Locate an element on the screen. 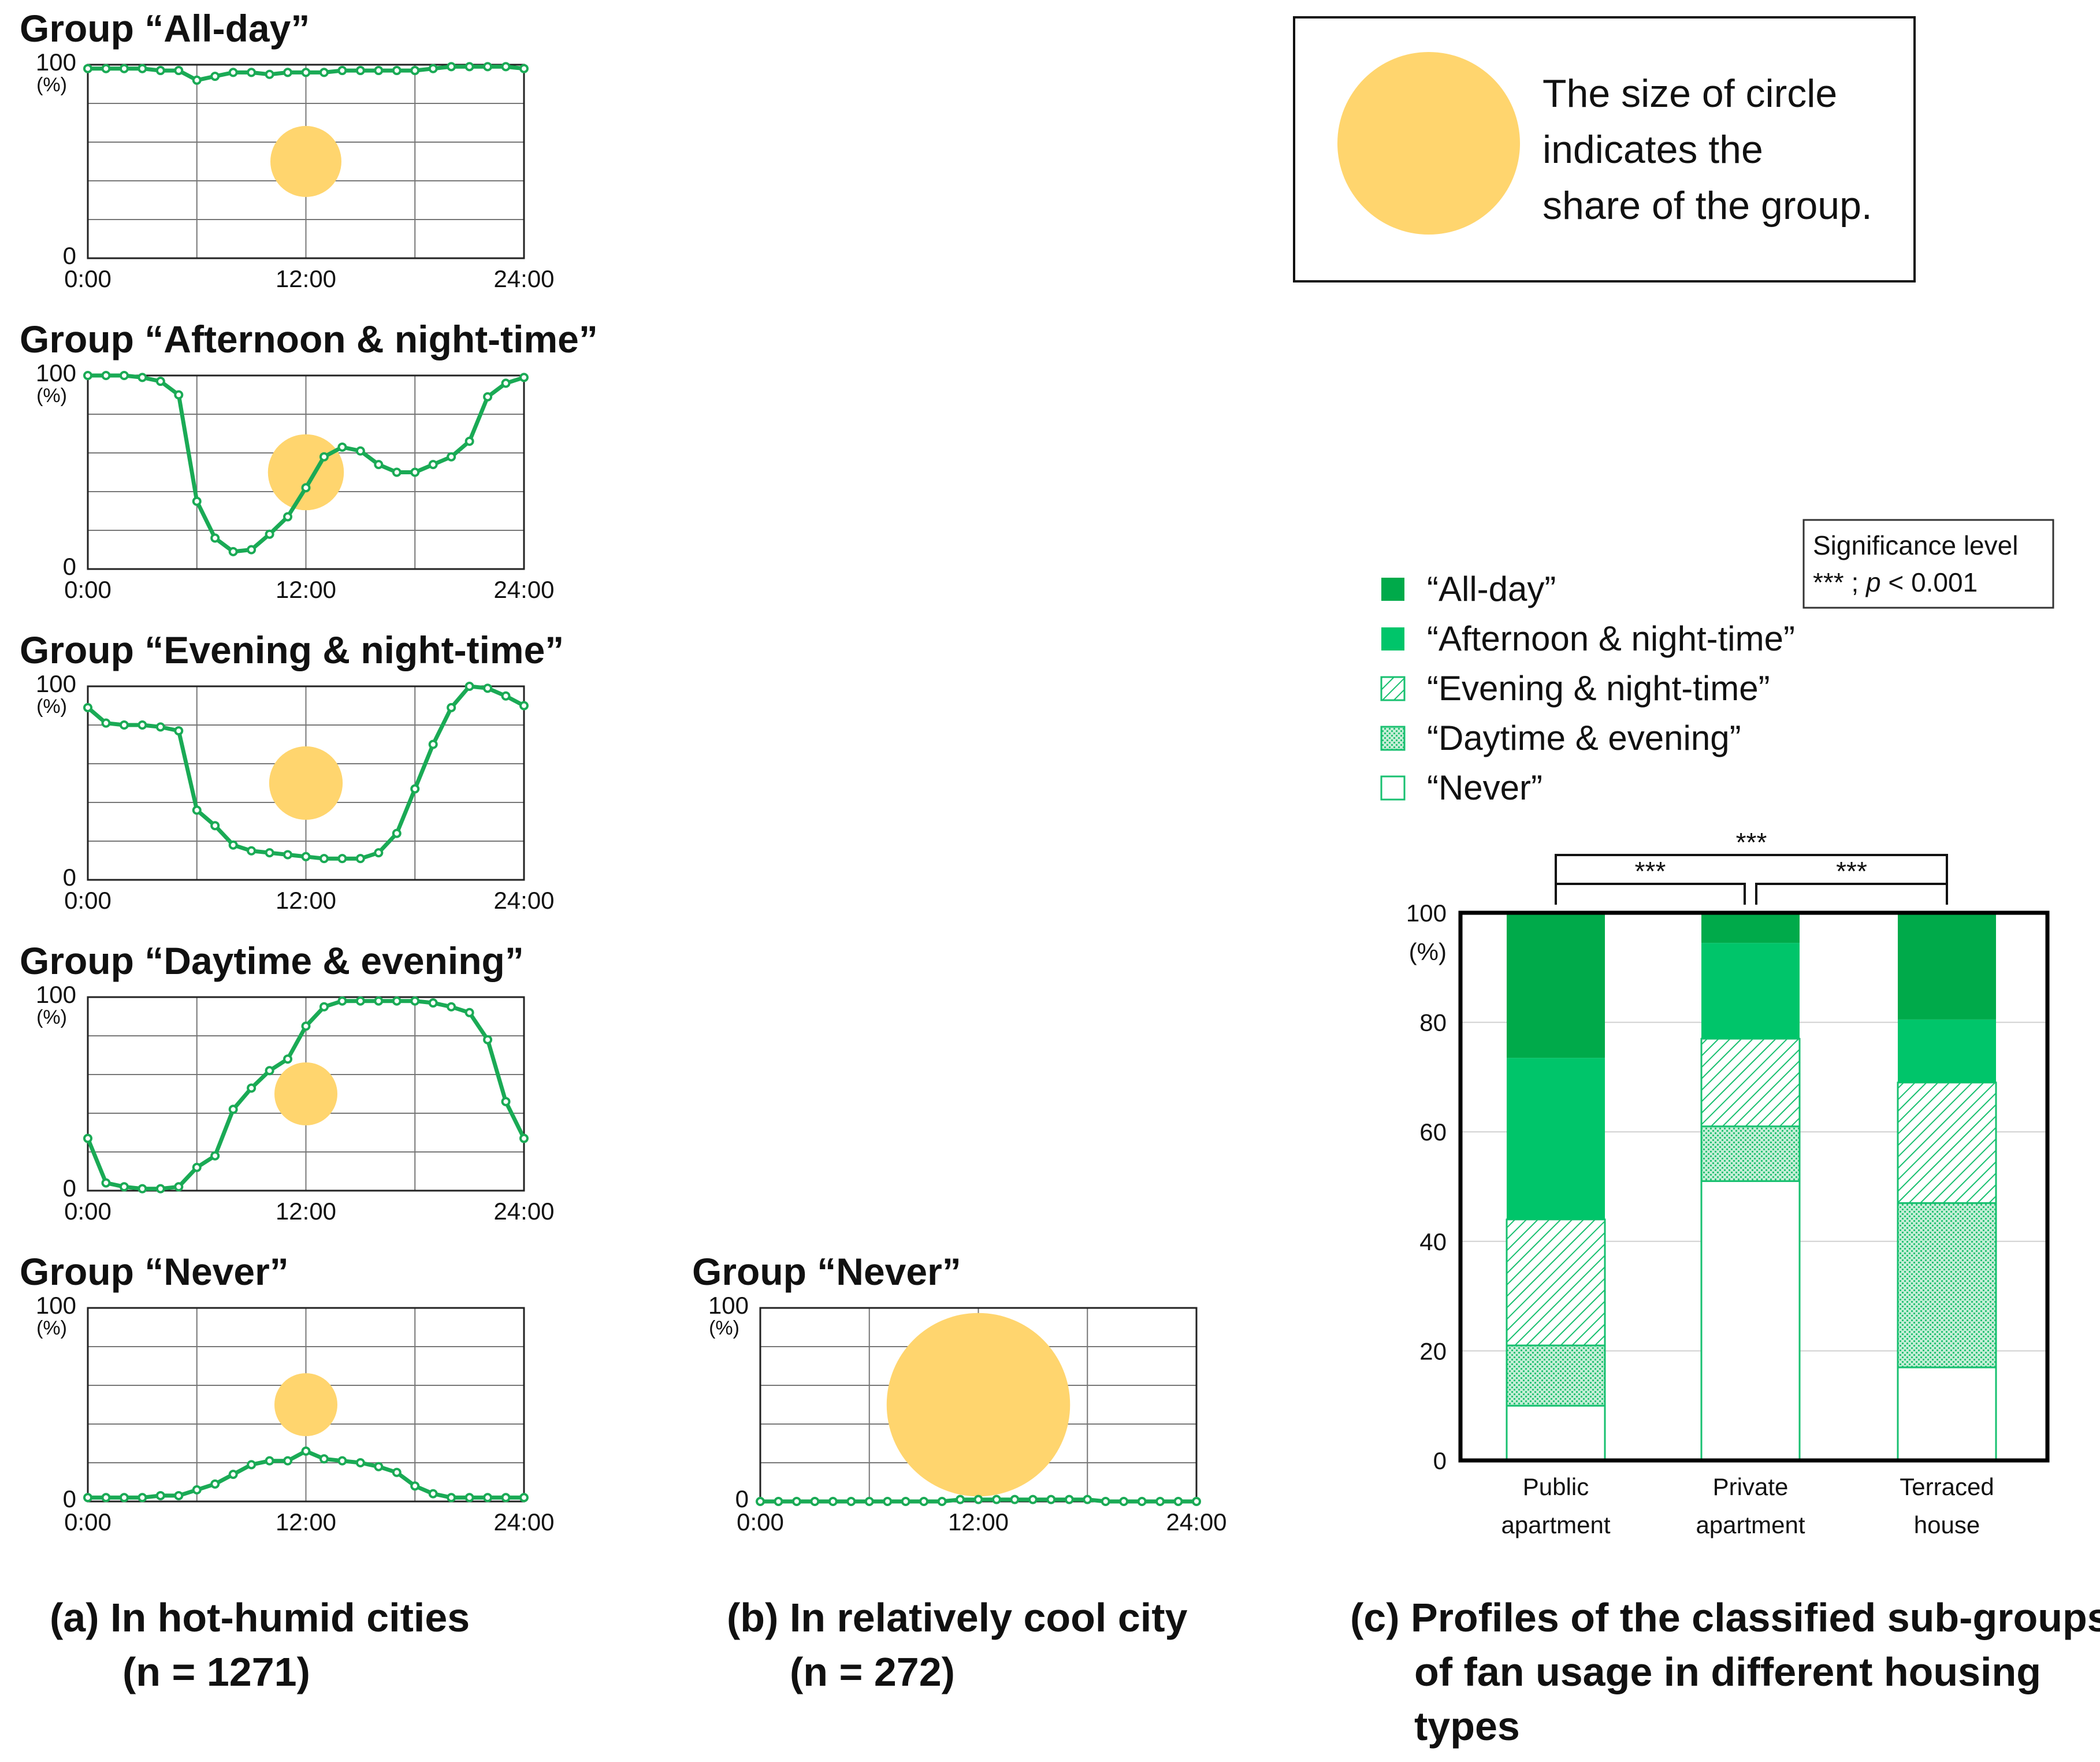 This screenshot has width=2100, height=1762. legend-circle is located at coordinates (1429, 143).